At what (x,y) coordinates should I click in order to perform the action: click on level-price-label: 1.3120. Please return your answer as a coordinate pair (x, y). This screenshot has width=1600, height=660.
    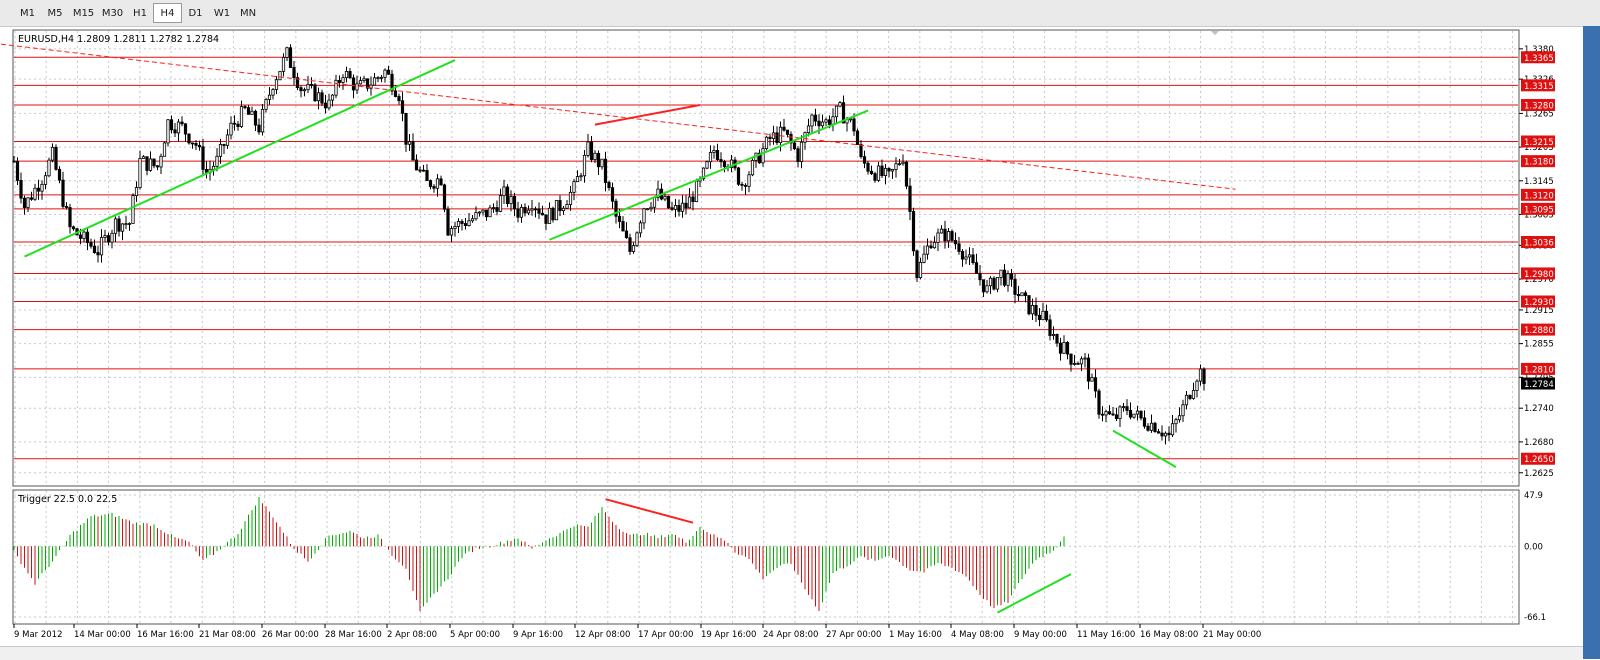
    Looking at the image, I should click on (1539, 196).